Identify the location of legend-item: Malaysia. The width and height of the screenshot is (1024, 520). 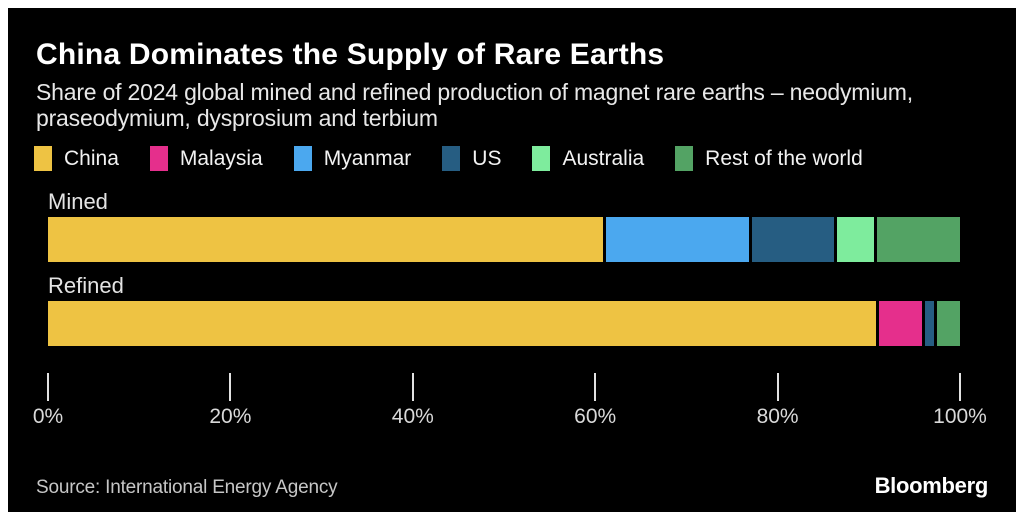
(206, 158).